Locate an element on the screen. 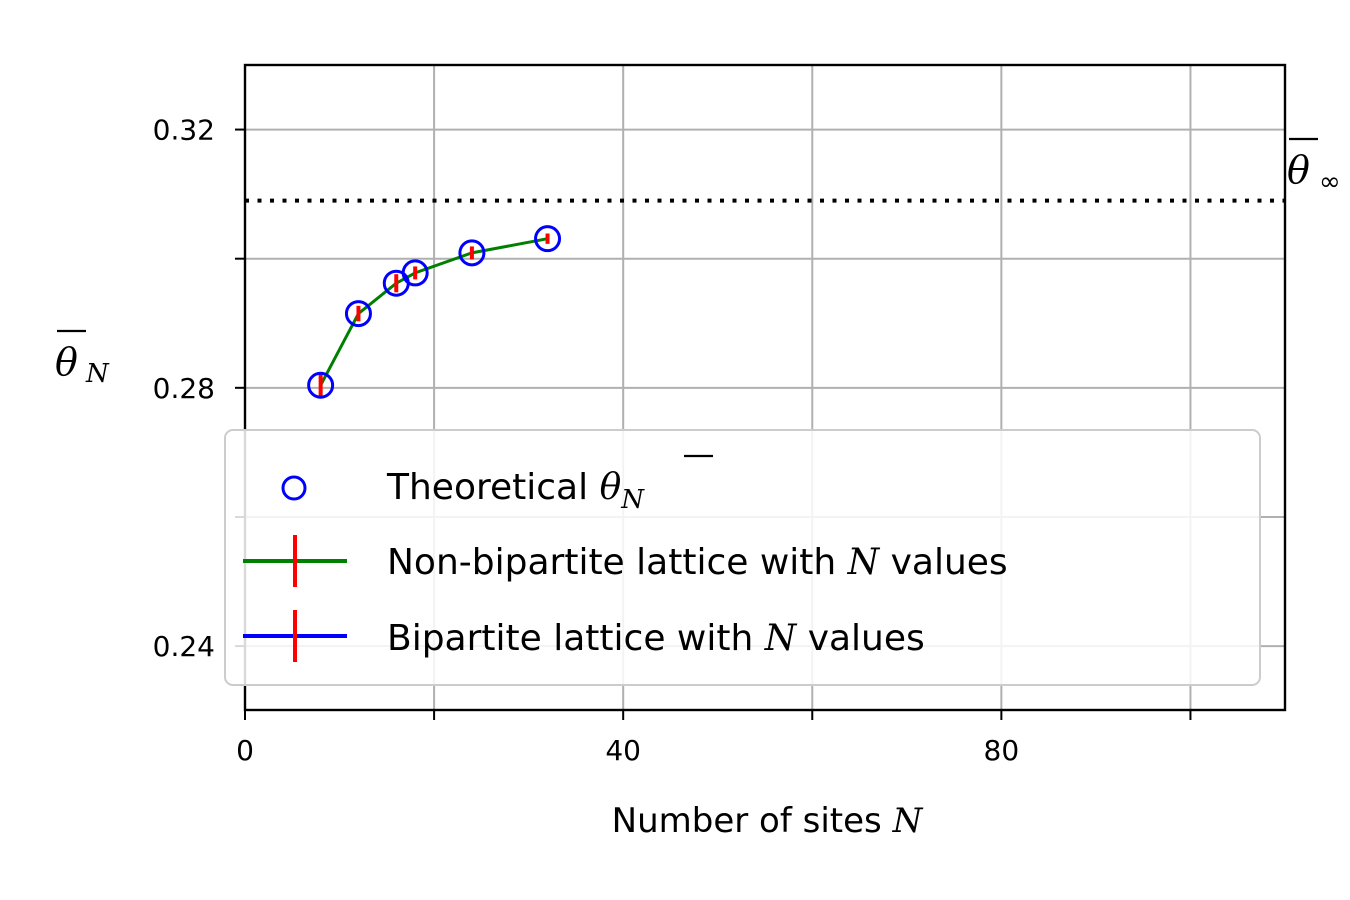 The width and height of the screenshot is (1350, 900). x-tick-label: 40 is located at coordinates (623, 750).